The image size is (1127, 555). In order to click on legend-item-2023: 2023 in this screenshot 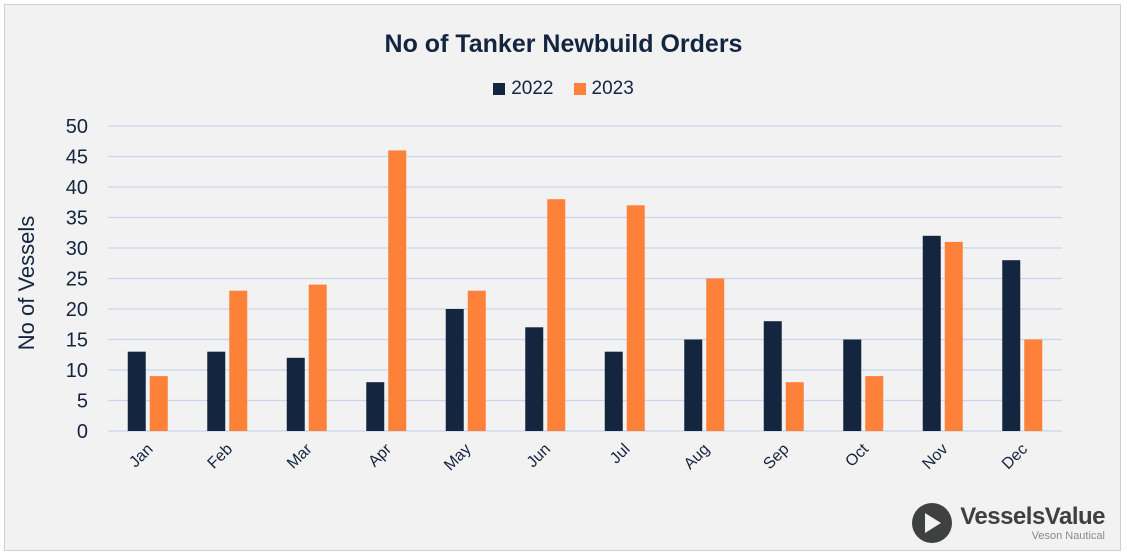, I will do `click(603, 89)`.